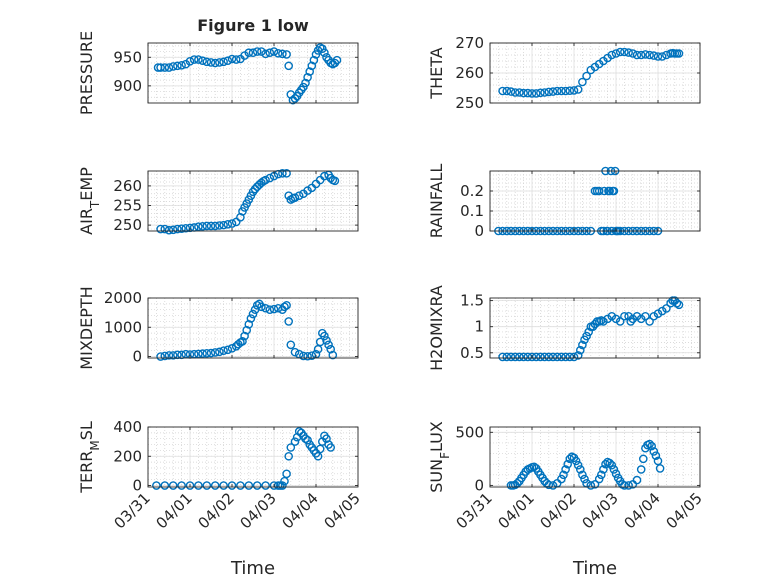  Describe the element at coordinates (253, 328) in the screenshot. I see `axes-box-mixdepth` at that location.